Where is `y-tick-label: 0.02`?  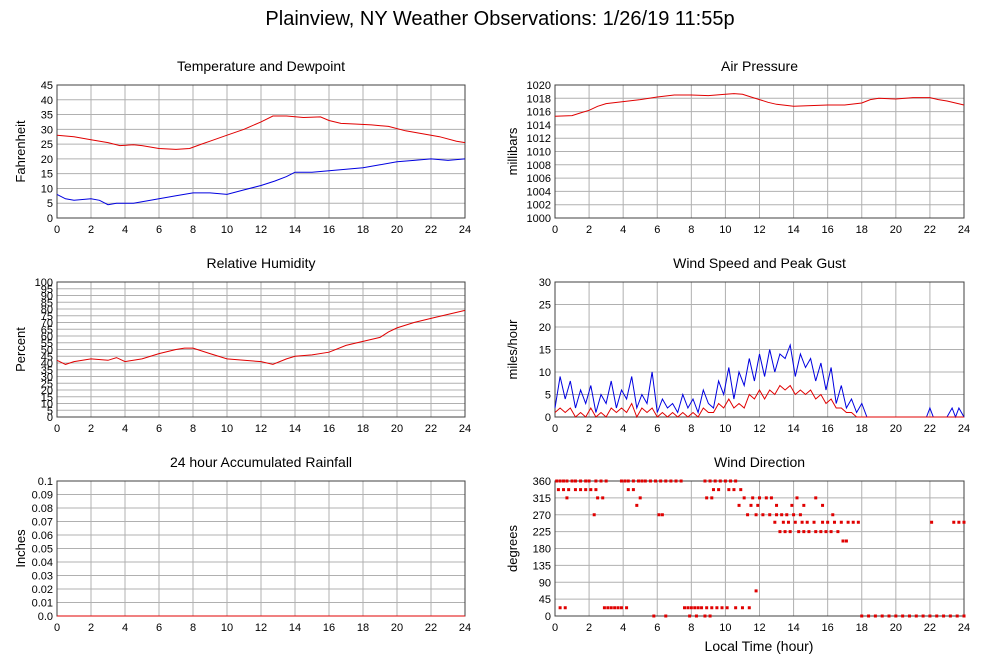 y-tick-label: 0.02 is located at coordinates (42, 590).